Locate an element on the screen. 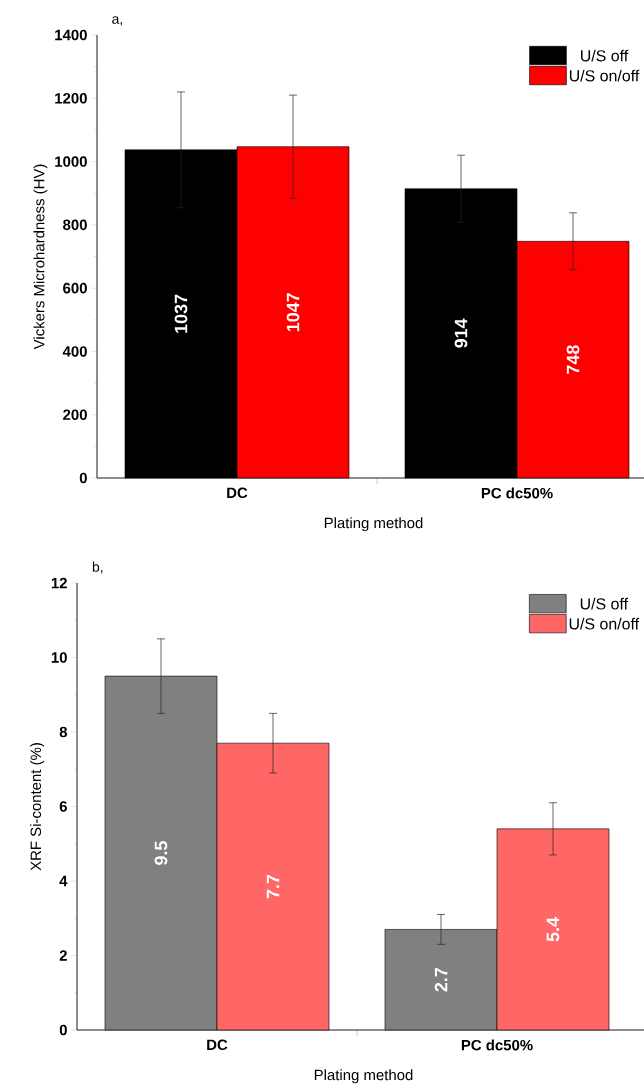  y-tick-label: 4 is located at coordinates (63, 881).